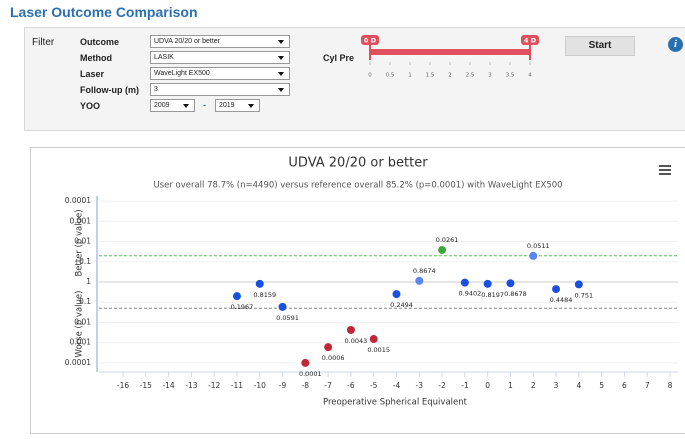 The height and width of the screenshot is (439, 685). What do you see at coordinates (220, 89) in the screenshot?
I see `field-select: 3` at bounding box center [220, 89].